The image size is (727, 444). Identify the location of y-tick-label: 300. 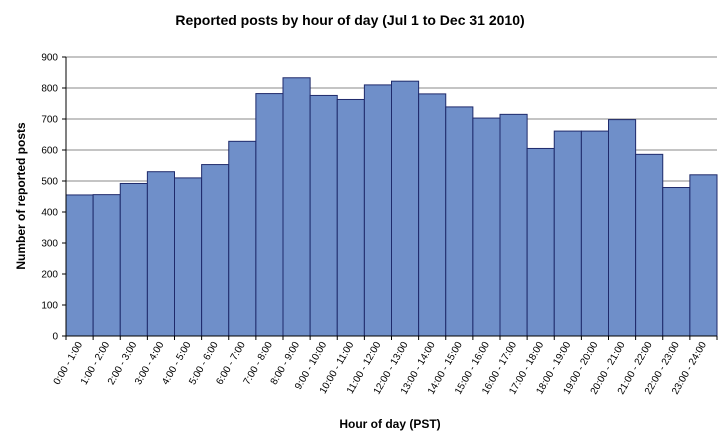
(49, 244).